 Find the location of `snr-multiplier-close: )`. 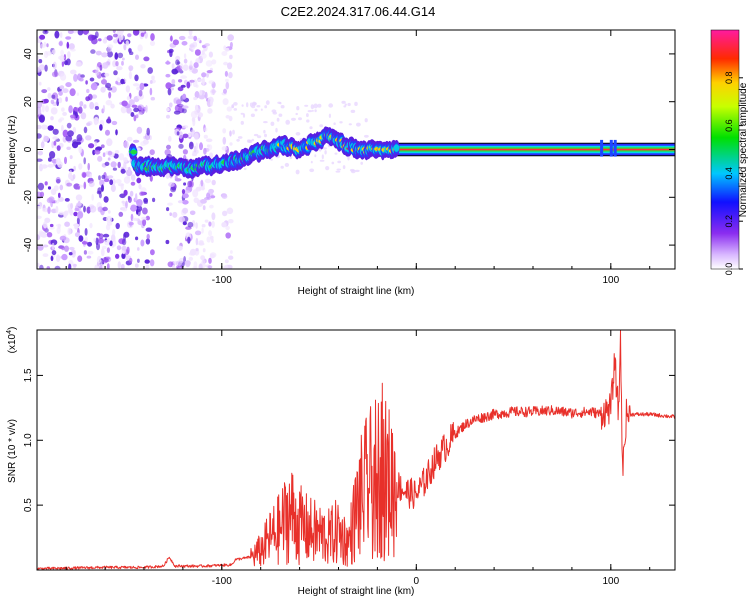

snr-multiplier-close: ) is located at coordinates (12, 328).